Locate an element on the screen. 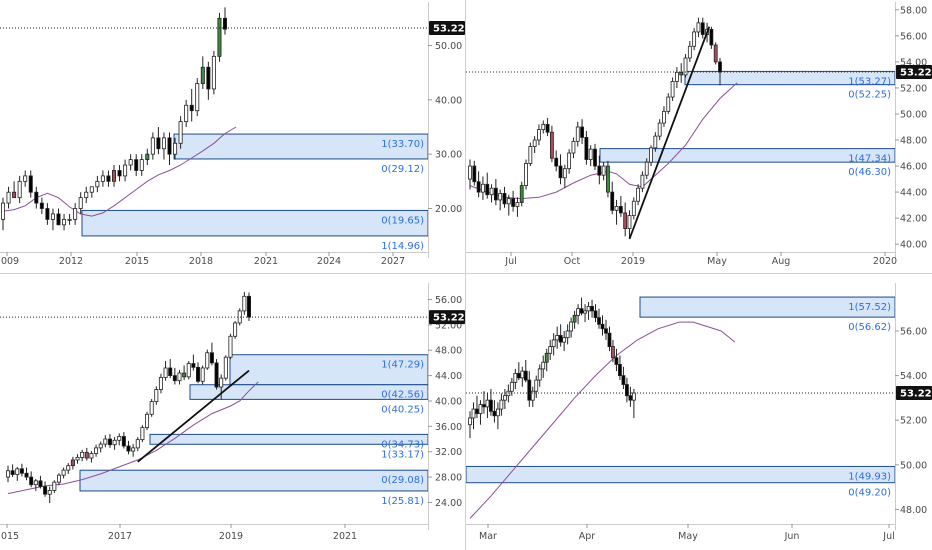  x-tick-label: May is located at coordinates (688, 536).